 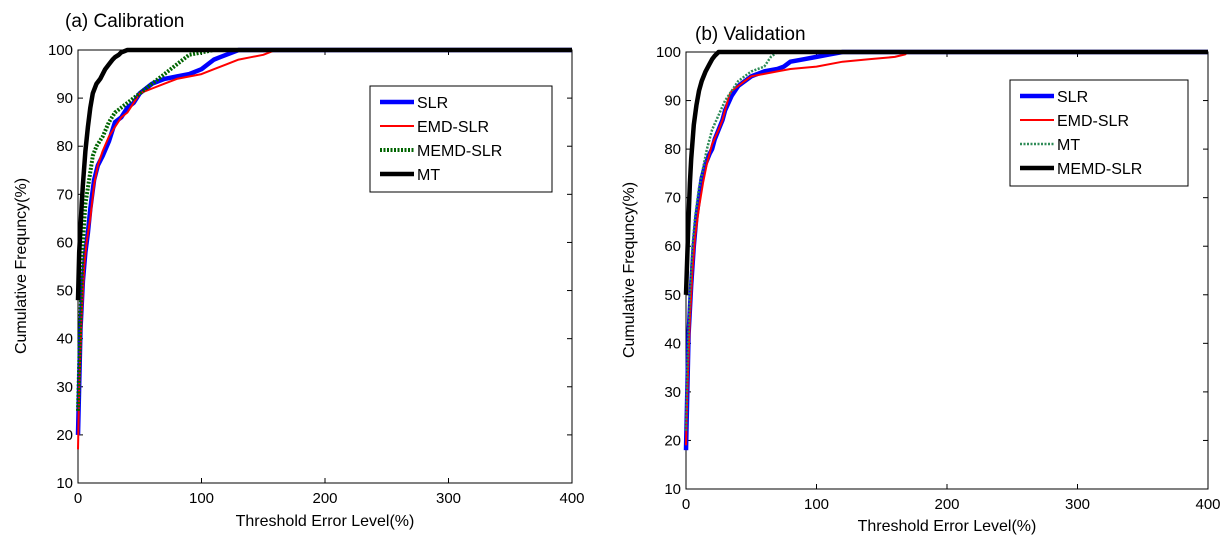 I want to click on legend: SLR EMD-SLR MEMD-SLR MT, so click(x=461, y=139).